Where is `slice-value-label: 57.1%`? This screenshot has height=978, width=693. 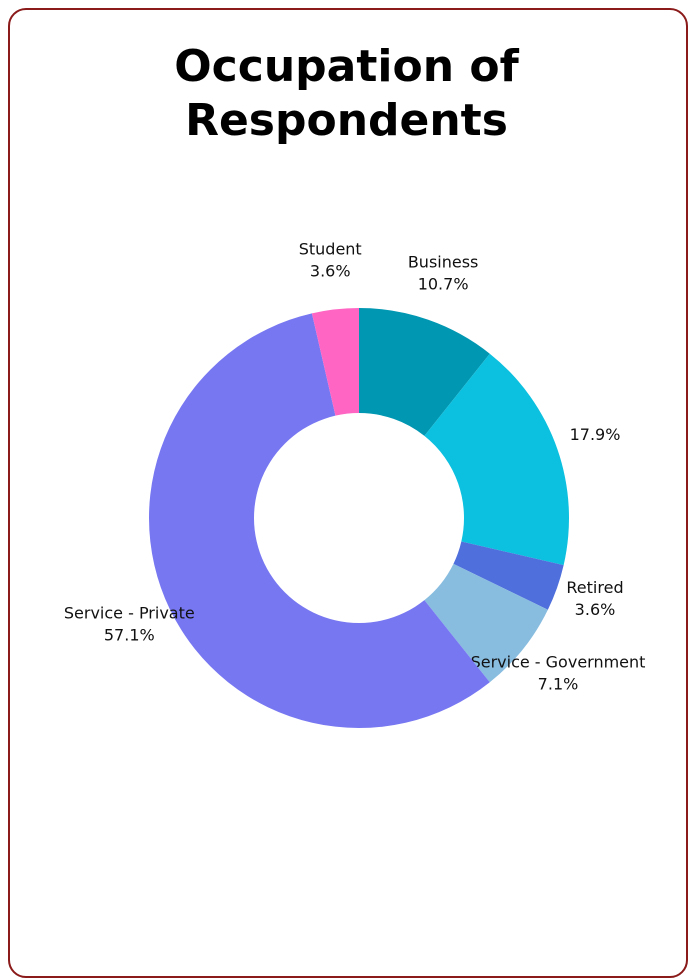
slice-value-label: 57.1% is located at coordinates (129, 635).